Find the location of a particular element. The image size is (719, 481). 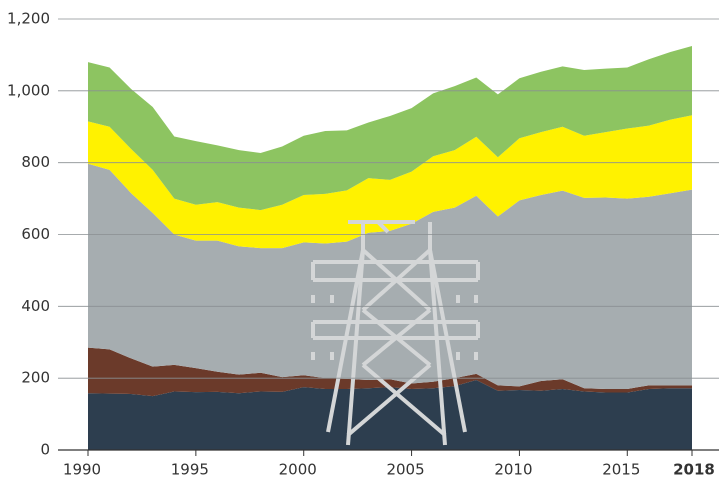

y-tick-label: 800 is located at coordinates (35, 162).